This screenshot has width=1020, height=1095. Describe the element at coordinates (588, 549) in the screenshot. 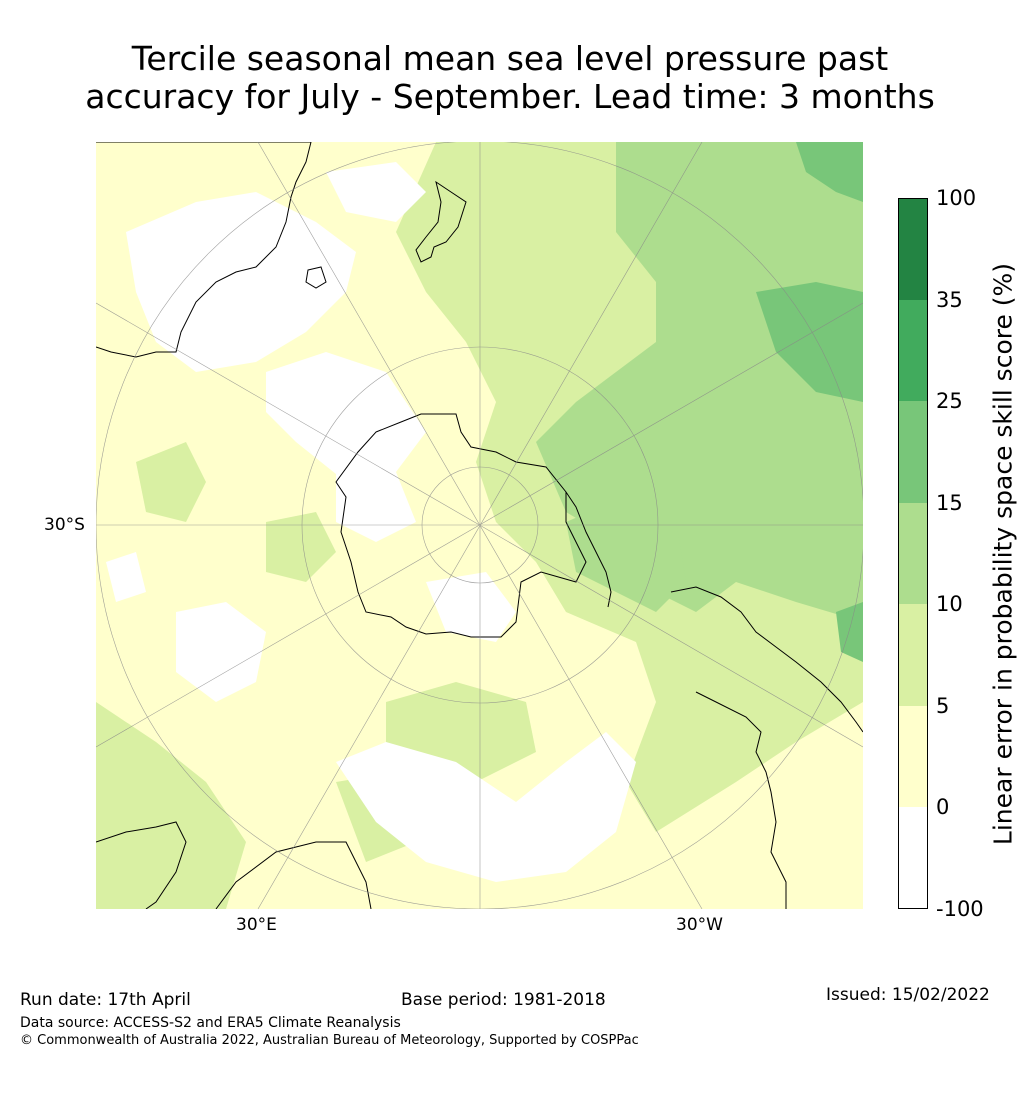

I see `antarctic-peninsula` at that location.